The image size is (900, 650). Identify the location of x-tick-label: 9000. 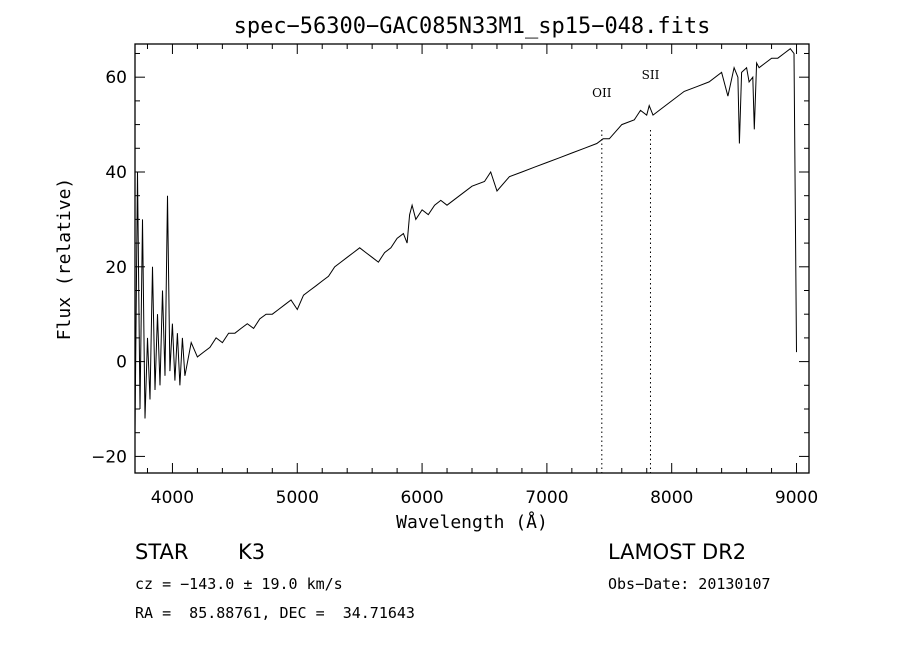
(796, 498).